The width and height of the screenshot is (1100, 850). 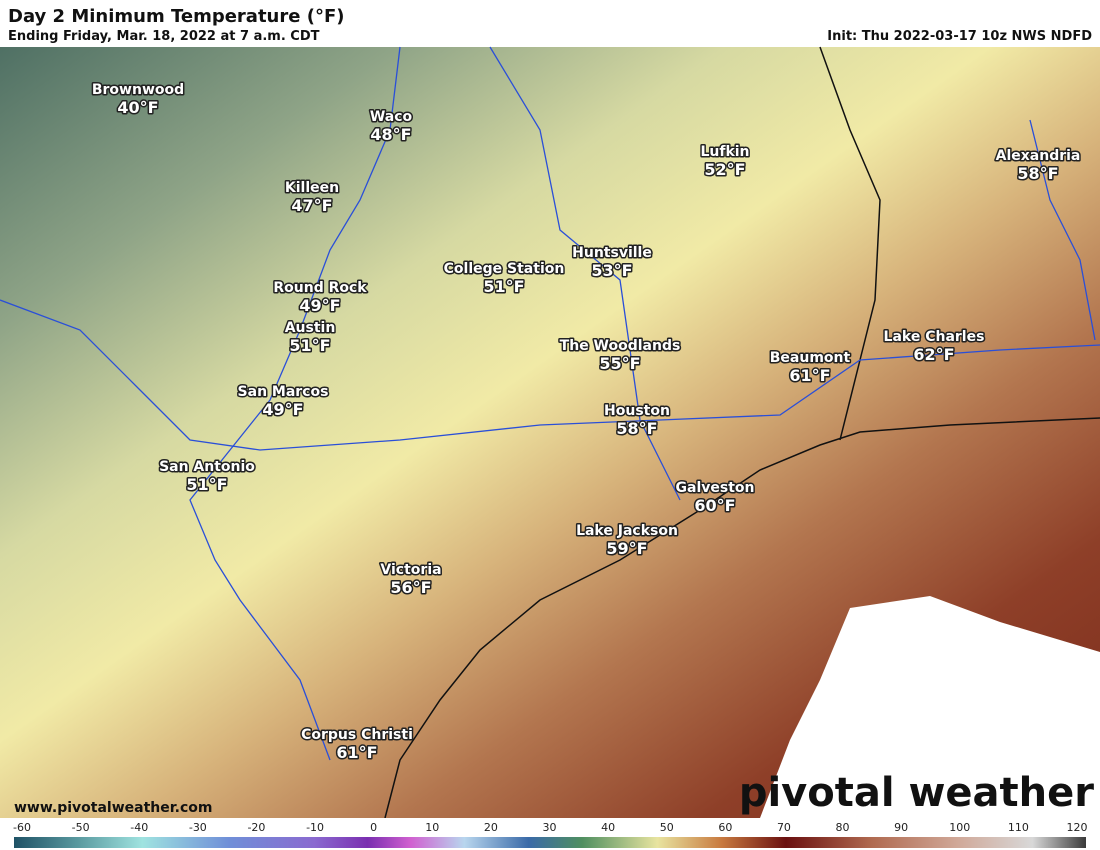 I want to click on city-name: Galveston, so click(x=715, y=488).